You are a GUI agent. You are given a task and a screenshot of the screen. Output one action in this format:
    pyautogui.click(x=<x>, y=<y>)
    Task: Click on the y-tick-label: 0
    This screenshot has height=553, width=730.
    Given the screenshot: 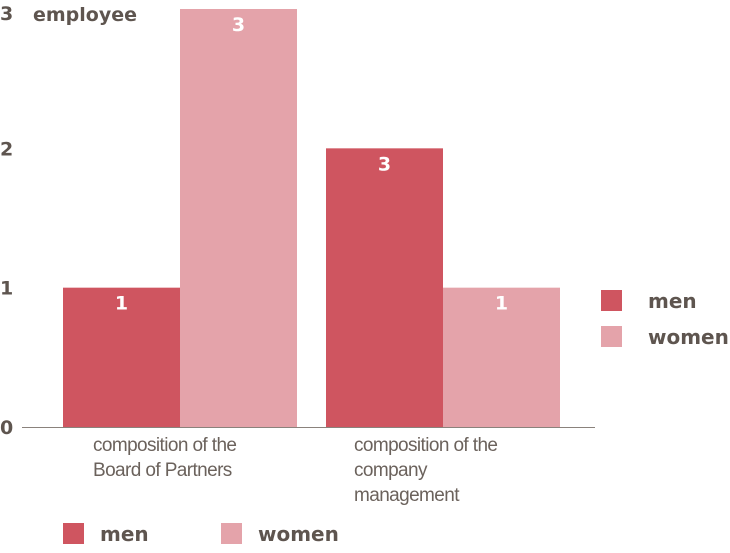 What is the action you would take?
    pyautogui.click(x=6, y=428)
    